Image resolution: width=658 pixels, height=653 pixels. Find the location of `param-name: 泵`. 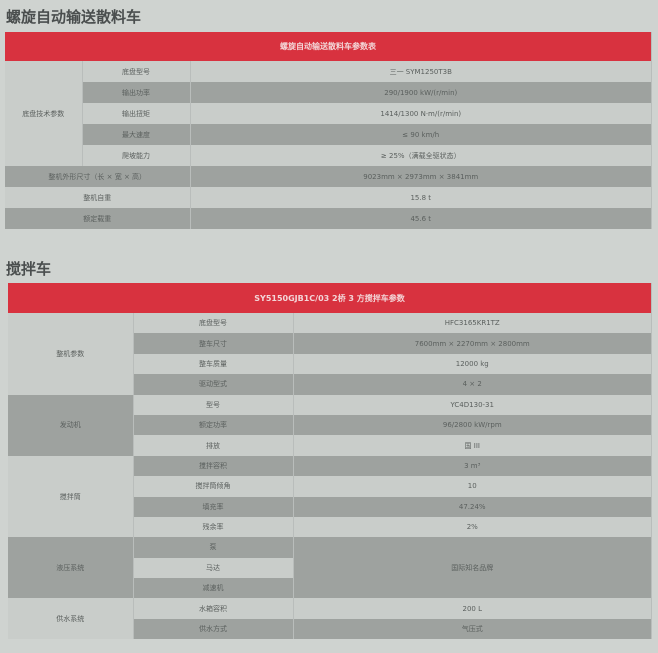

param-name: 泵 is located at coordinates (213, 547).